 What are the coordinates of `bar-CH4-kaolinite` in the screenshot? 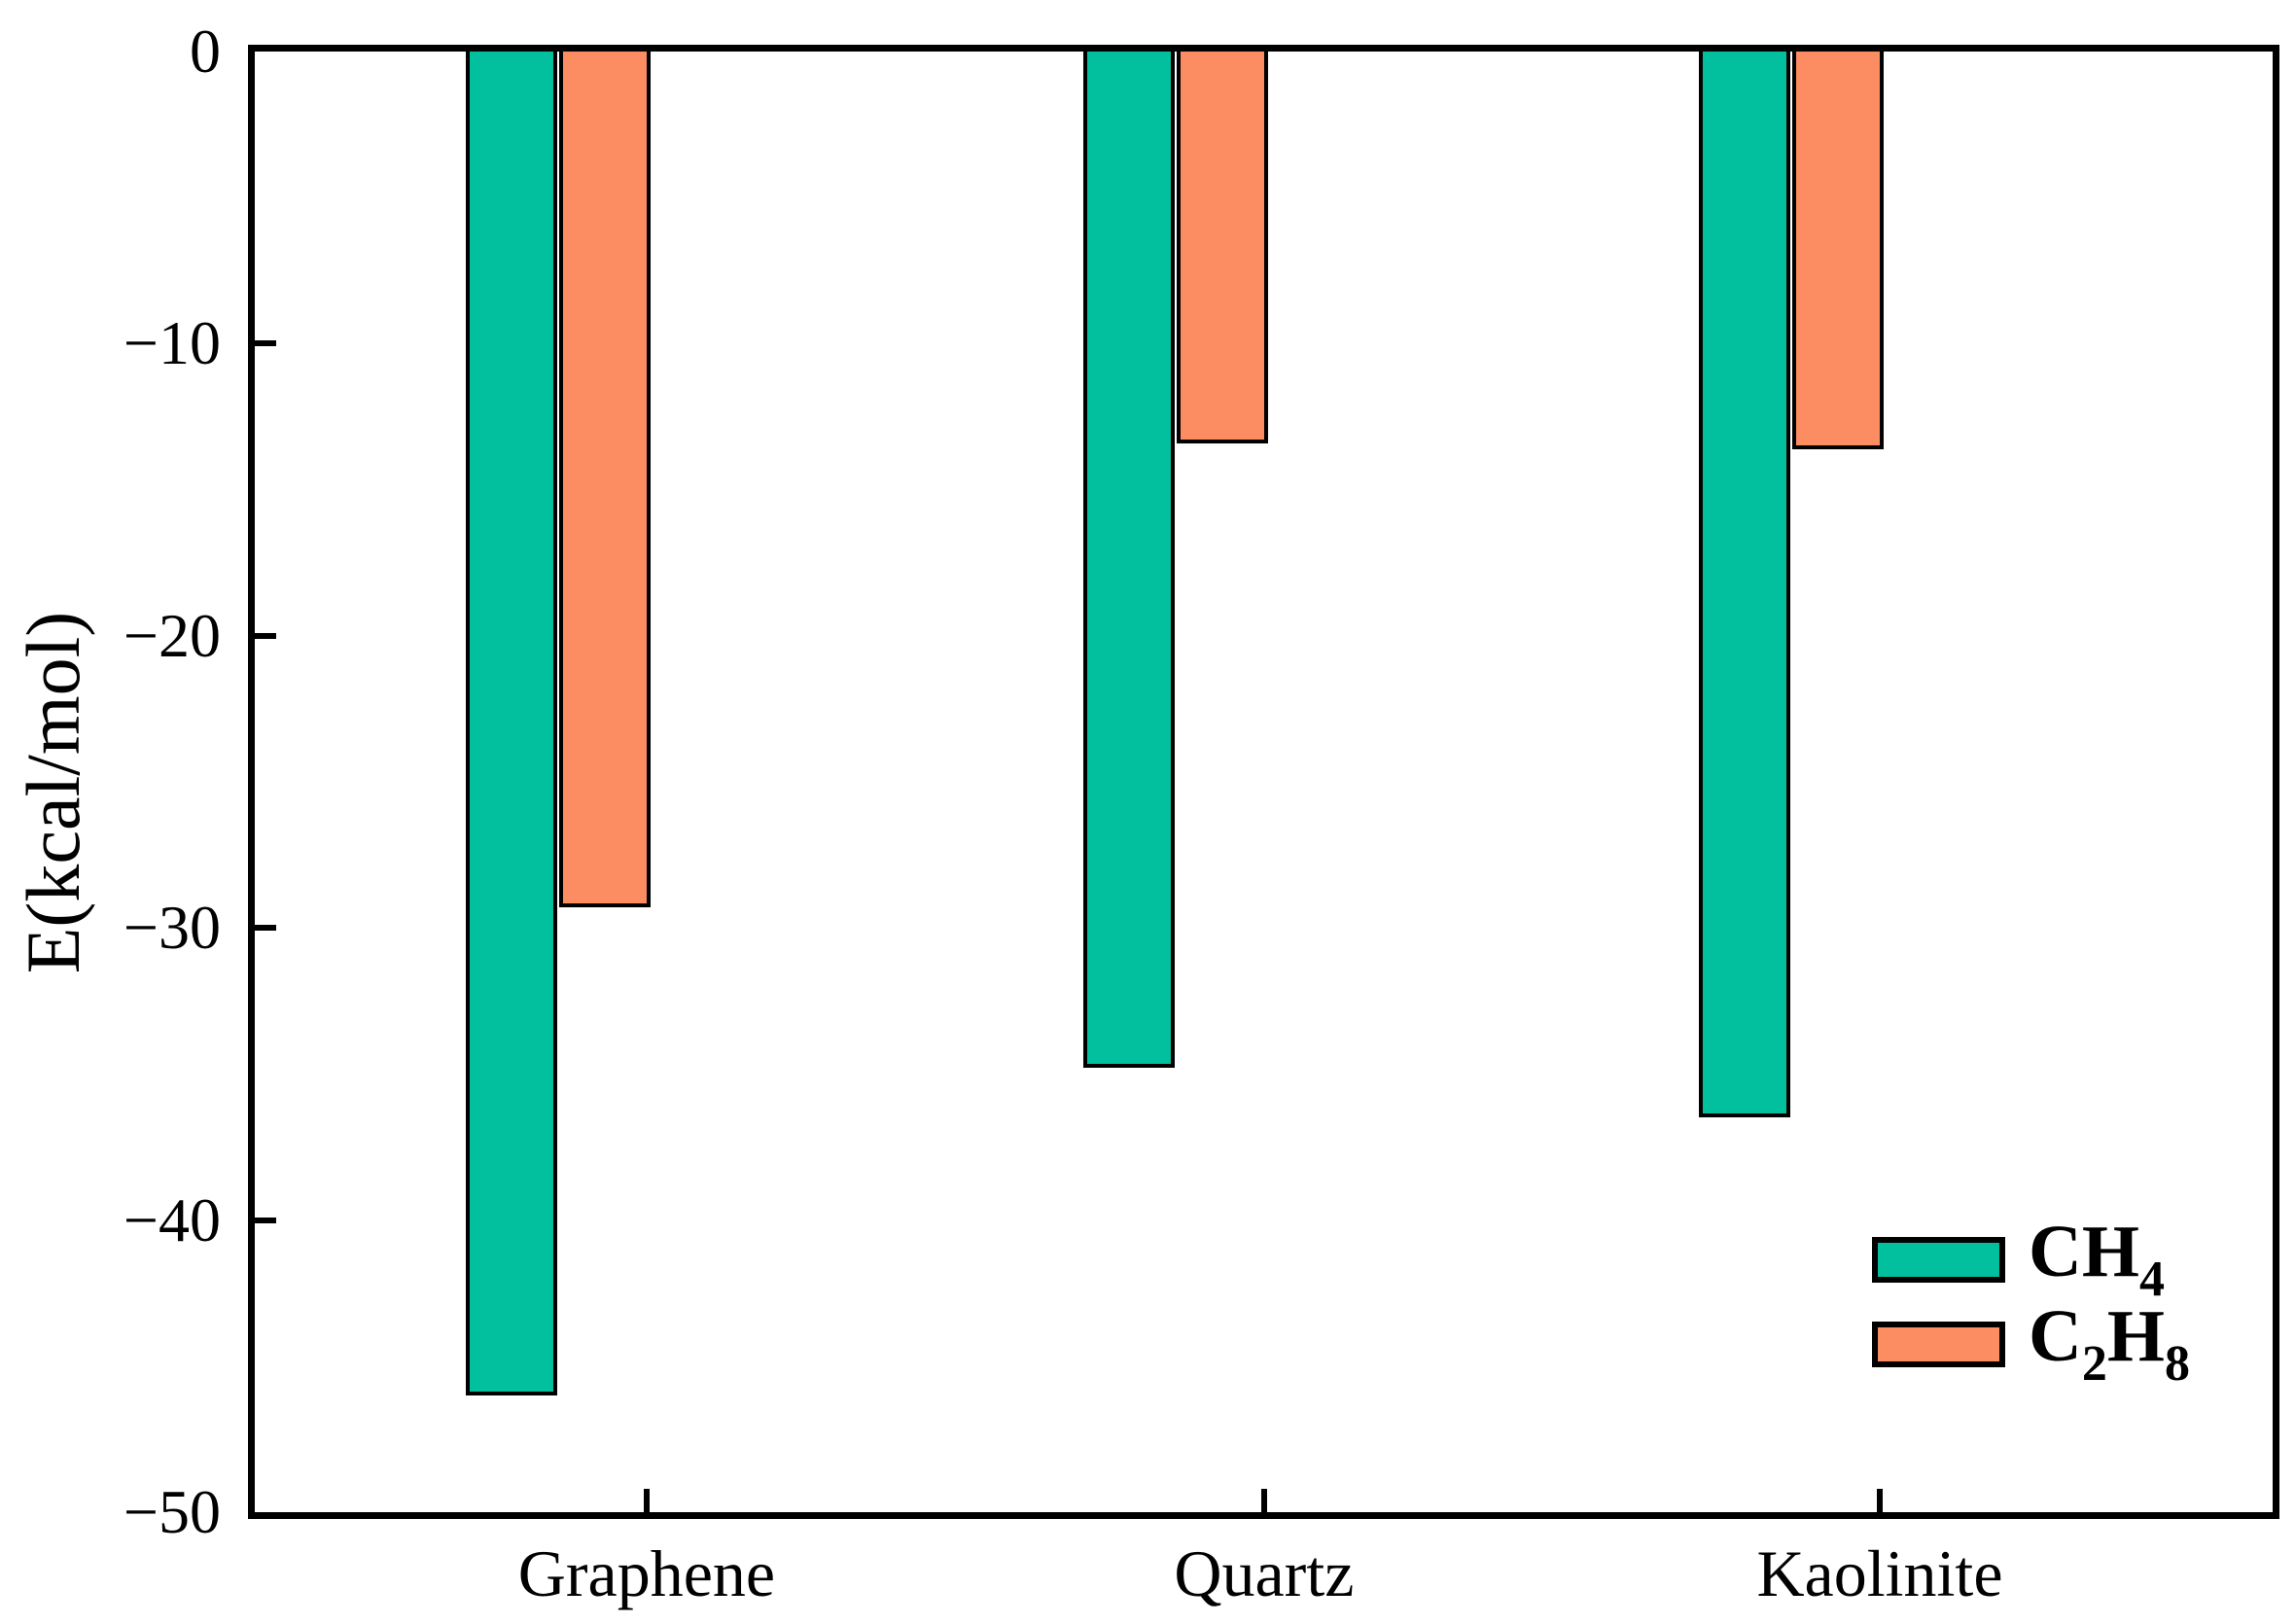 It's located at (1745, 585).